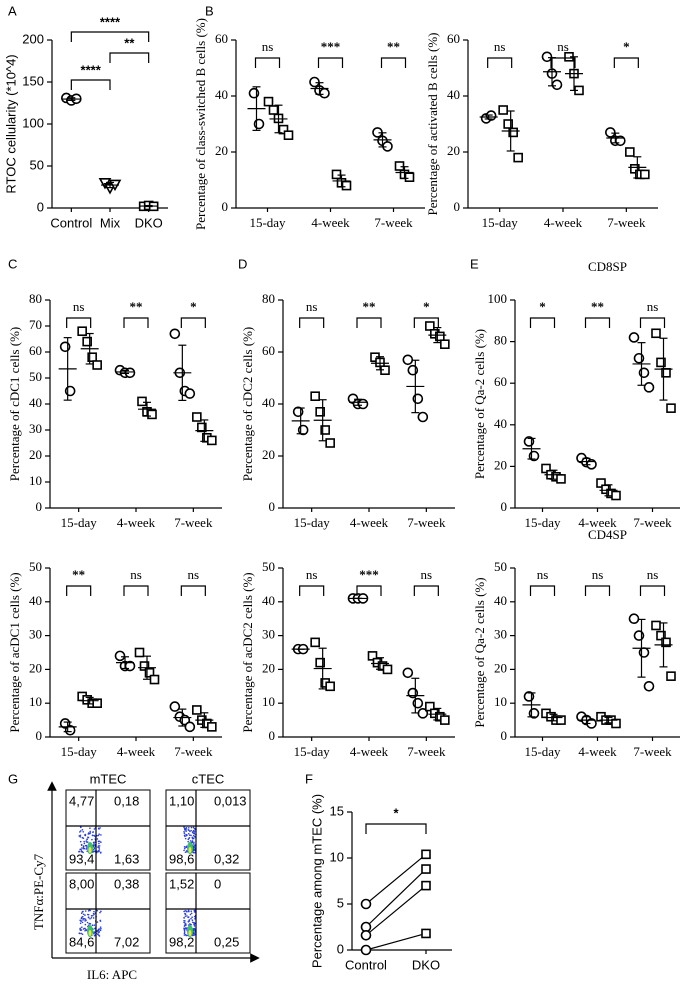  What do you see at coordinates (479, 652) in the screenshot?
I see `y-axis-label: Percentage of Qa-2 cells (%)` at bounding box center [479, 652].